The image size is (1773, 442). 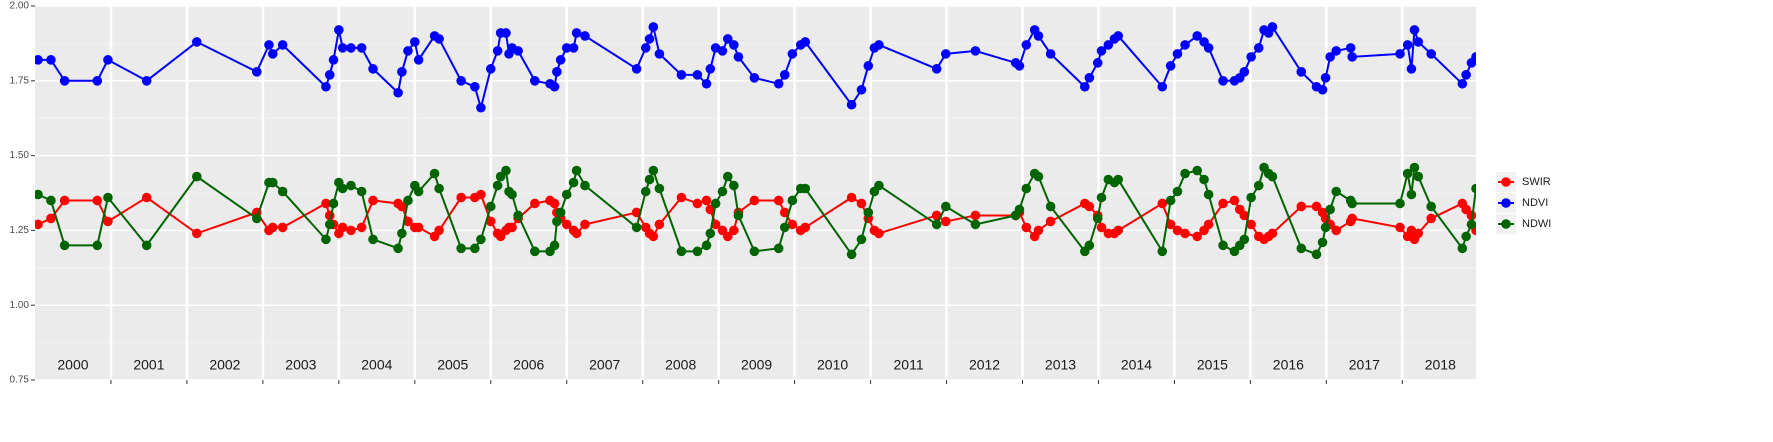 I want to click on y-tick-label: 1.50, so click(x=20, y=155).